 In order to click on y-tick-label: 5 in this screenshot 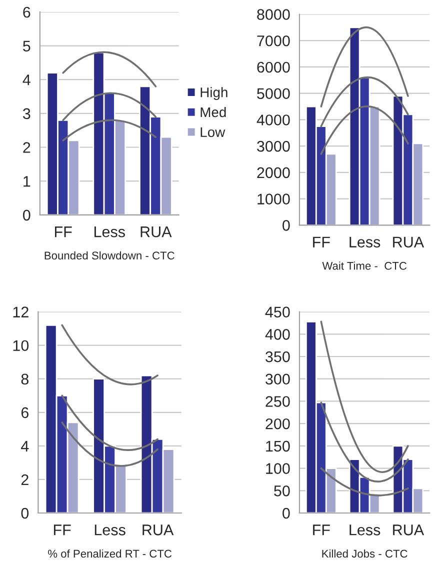, I will do `click(26, 46)`.